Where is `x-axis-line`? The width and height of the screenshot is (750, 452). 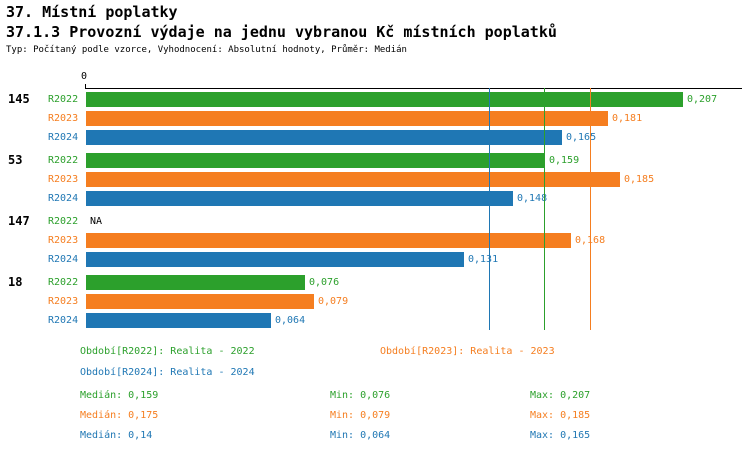
x-axis-line is located at coordinates (413, 88).